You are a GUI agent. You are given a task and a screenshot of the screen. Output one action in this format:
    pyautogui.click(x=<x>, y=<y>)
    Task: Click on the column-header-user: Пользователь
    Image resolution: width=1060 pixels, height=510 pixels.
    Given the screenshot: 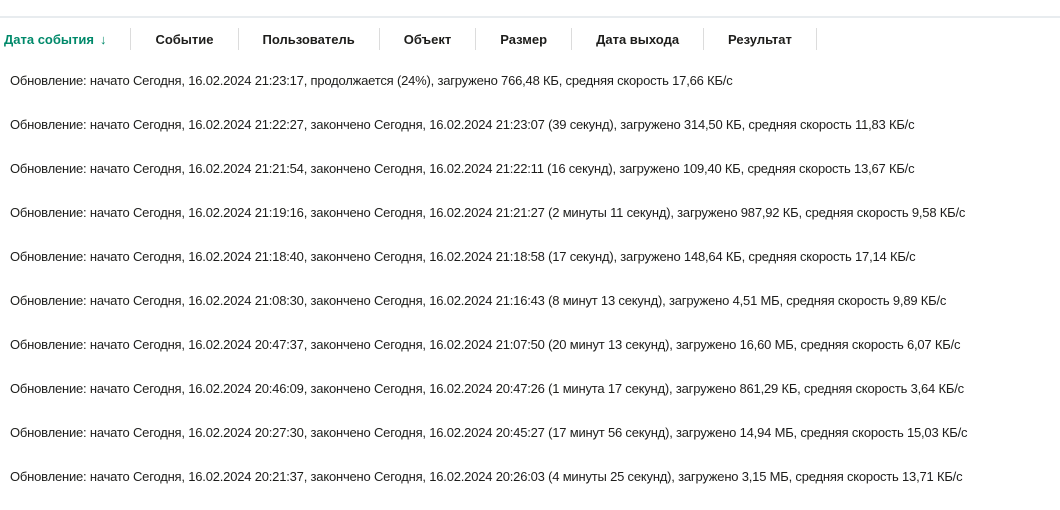 What is the action you would take?
    pyautogui.click(x=309, y=39)
    